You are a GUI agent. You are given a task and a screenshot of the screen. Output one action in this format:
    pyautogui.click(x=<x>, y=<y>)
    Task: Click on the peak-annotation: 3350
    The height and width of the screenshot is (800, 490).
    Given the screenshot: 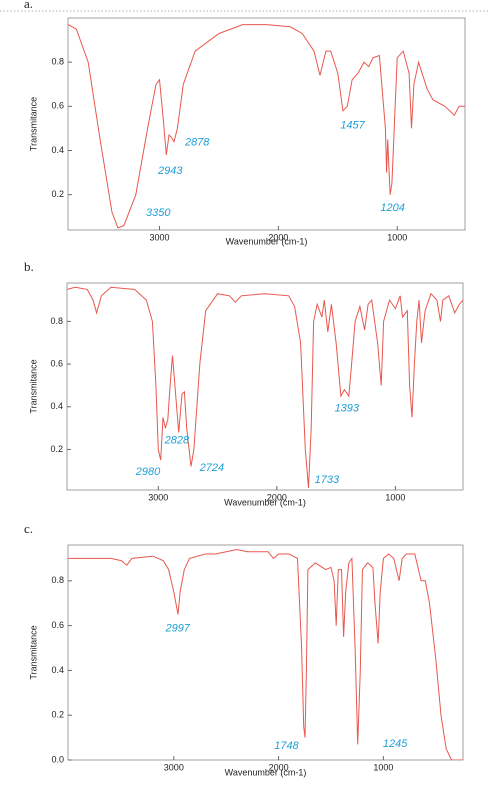 What is the action you would take?
    pyautogui.click(x=158, y=213)
    